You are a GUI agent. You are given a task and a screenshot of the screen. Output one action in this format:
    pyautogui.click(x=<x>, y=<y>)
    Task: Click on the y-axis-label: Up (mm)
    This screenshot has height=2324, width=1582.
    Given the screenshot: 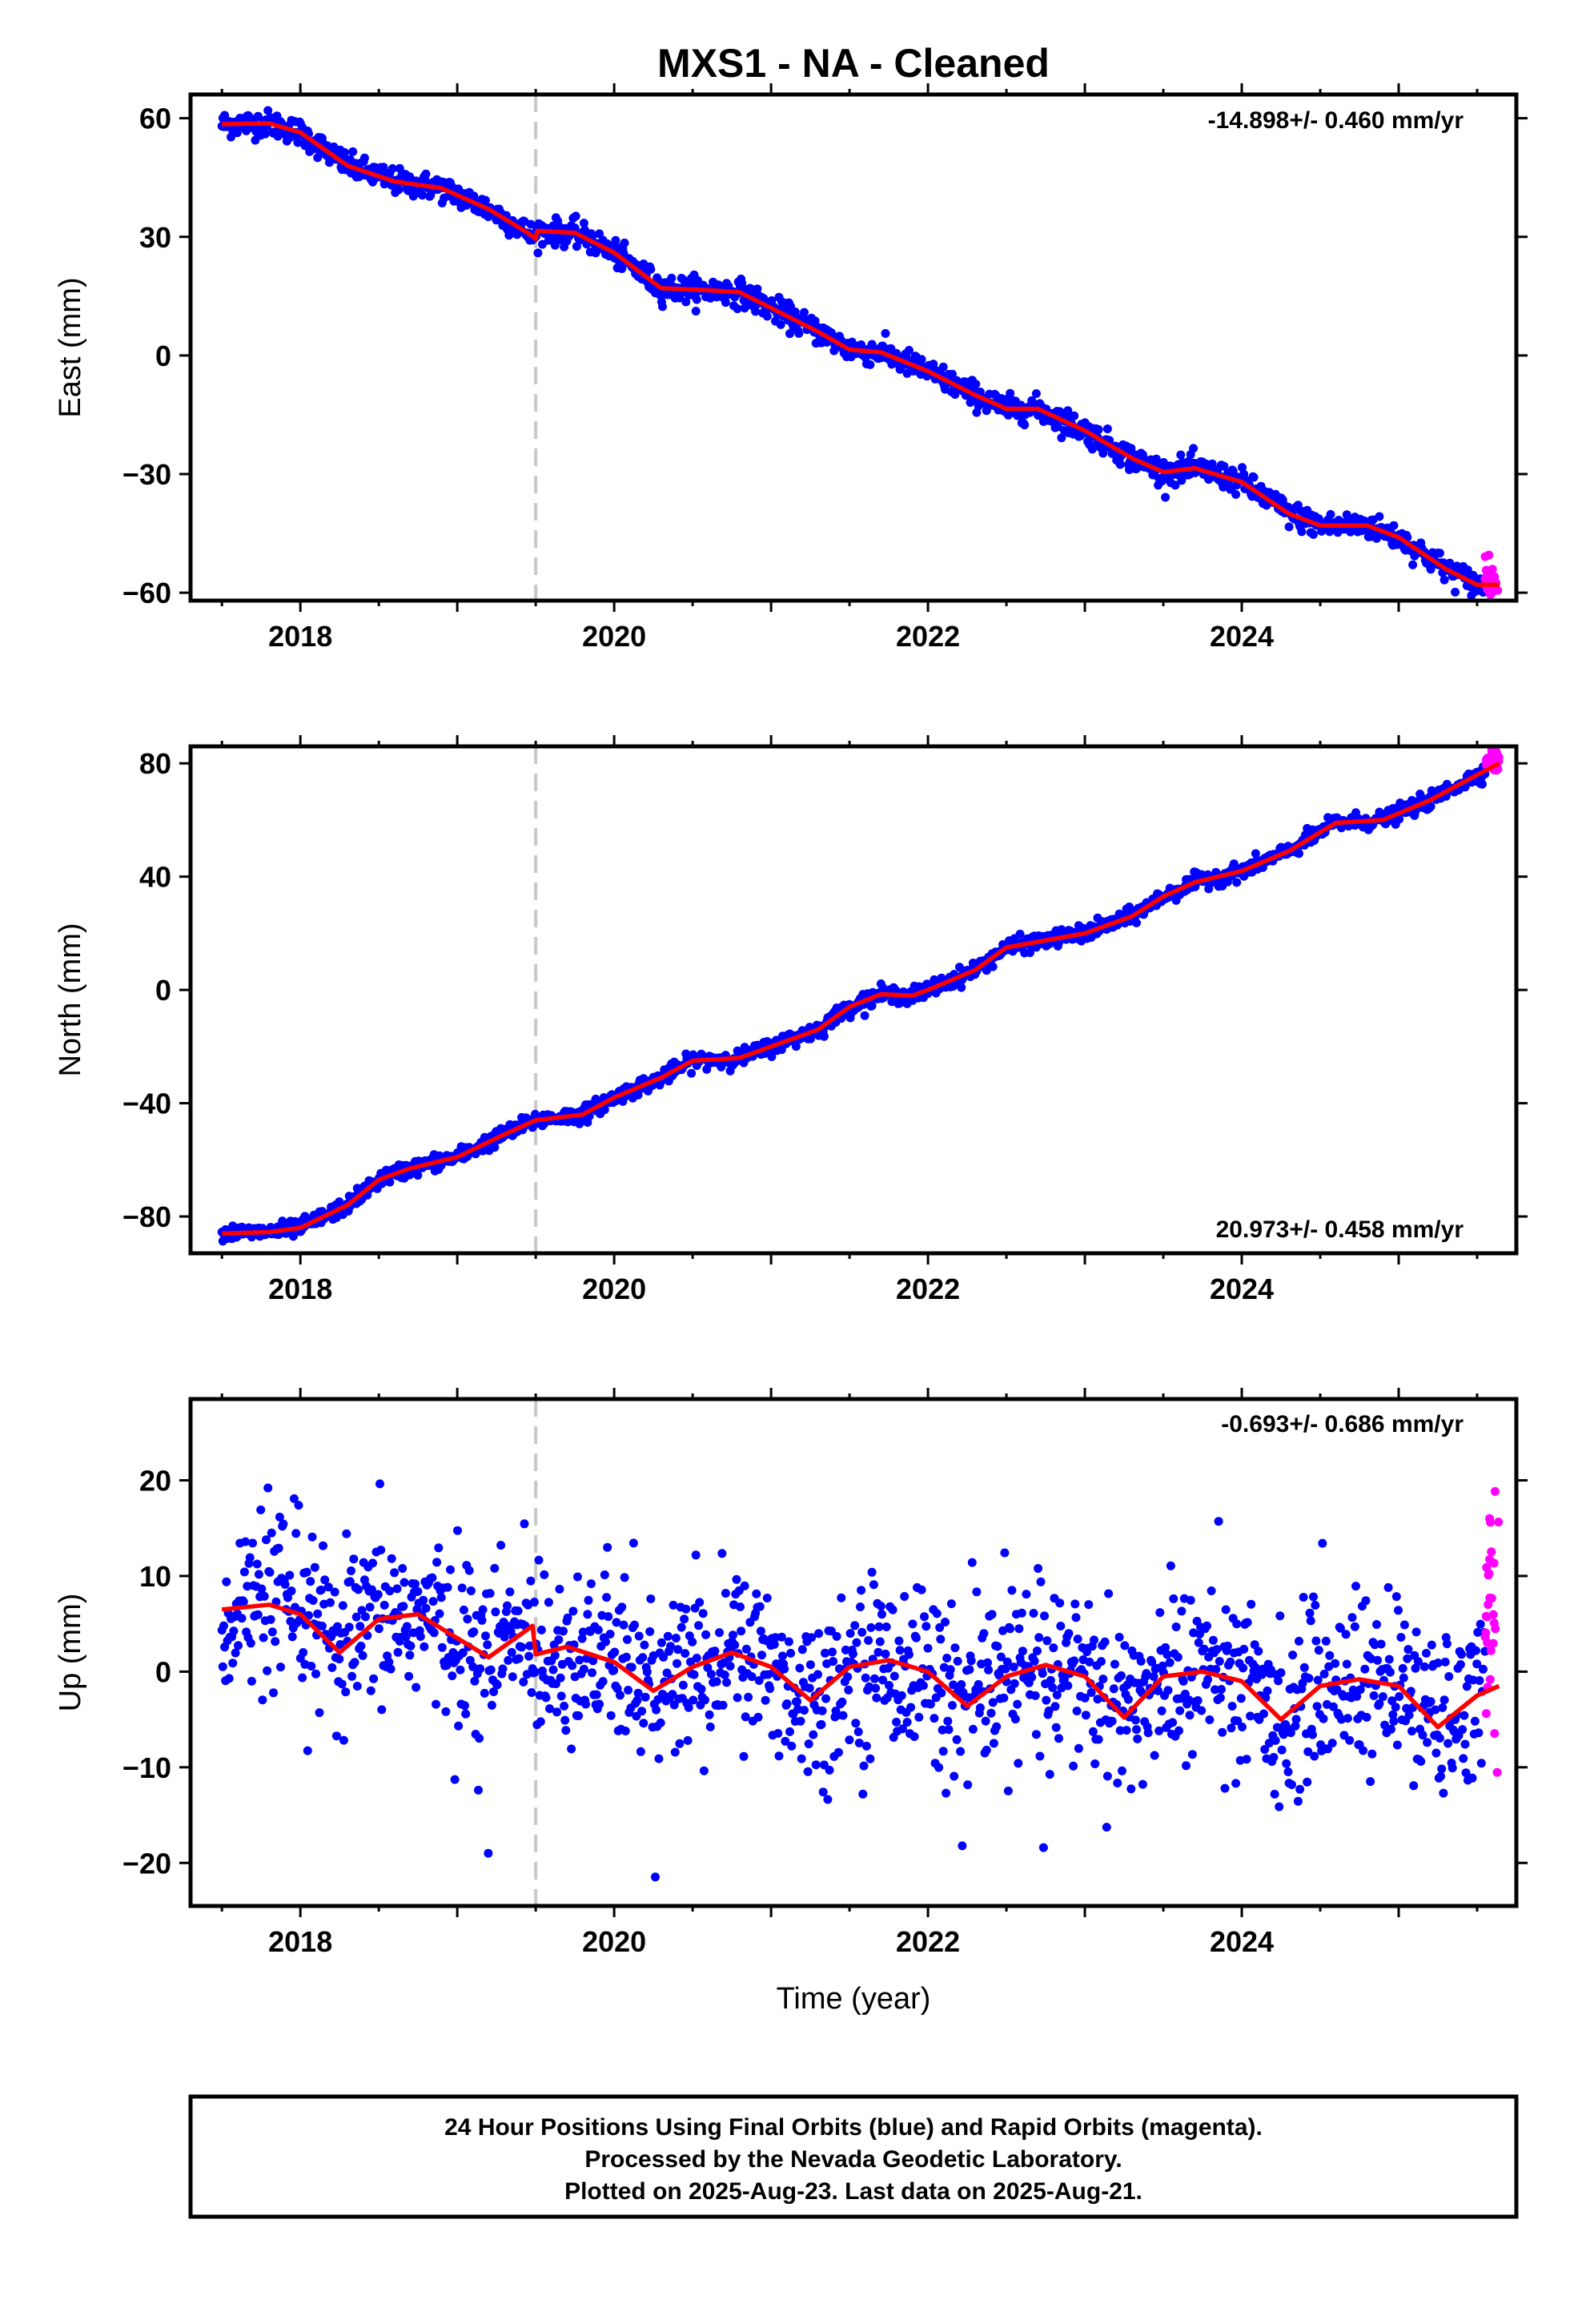 What is the action you would take?
    pyautogui.click(x=70, y=1653)
    